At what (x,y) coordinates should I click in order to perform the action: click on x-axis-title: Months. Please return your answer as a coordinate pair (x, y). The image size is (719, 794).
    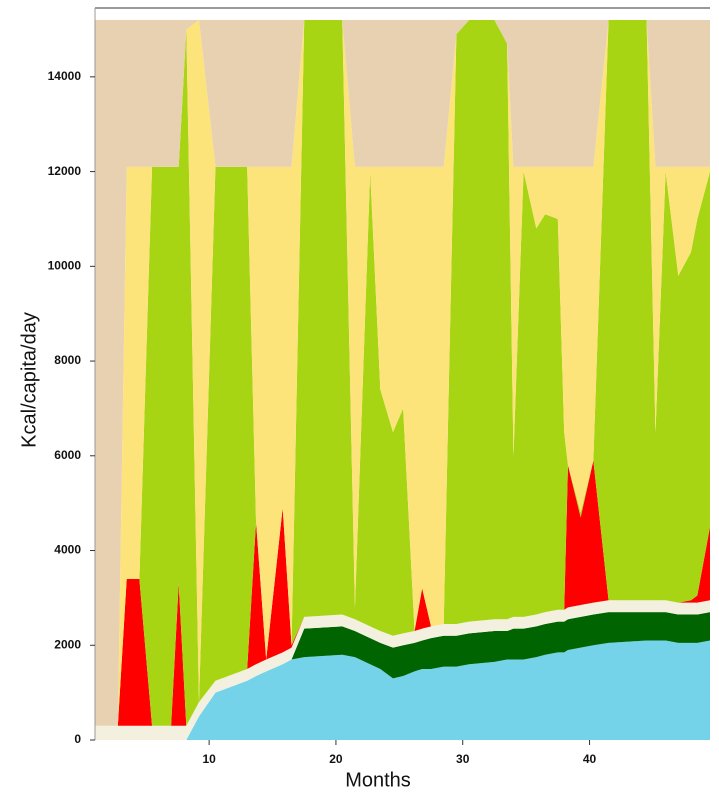
    Looking at the image, I should click on (378, 780).